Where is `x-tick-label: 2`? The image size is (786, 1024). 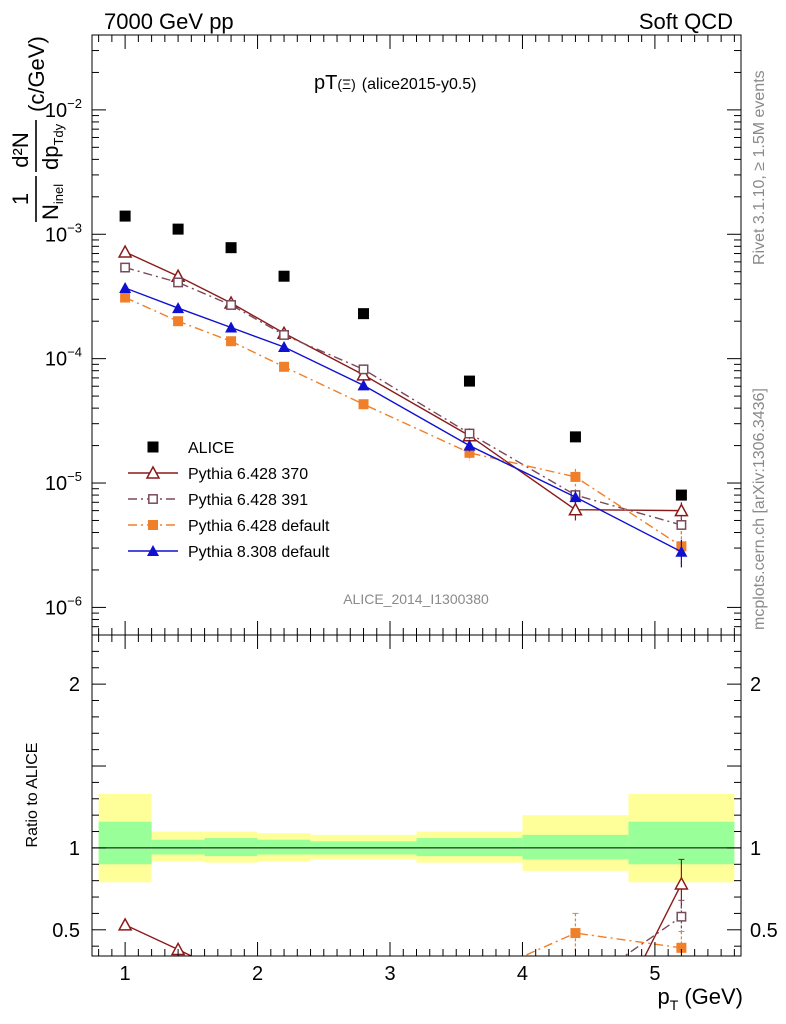 x-tick-label: 2 is located at coordinates (257, 974).